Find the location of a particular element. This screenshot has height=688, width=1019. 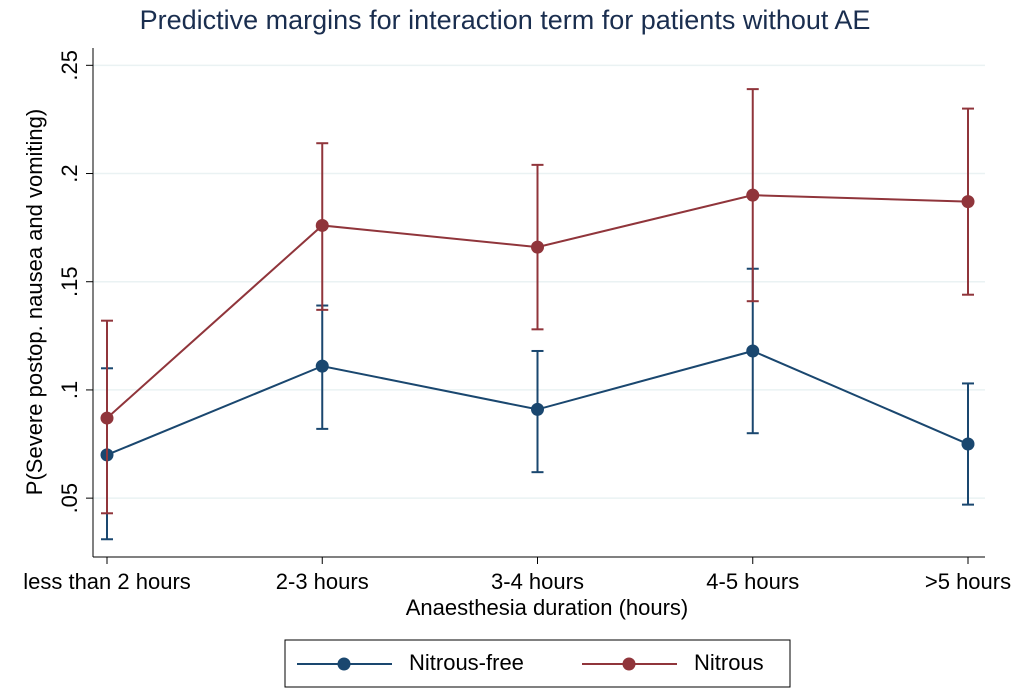

x-tick-label: >5 hours is located at coordinates (968, 581).